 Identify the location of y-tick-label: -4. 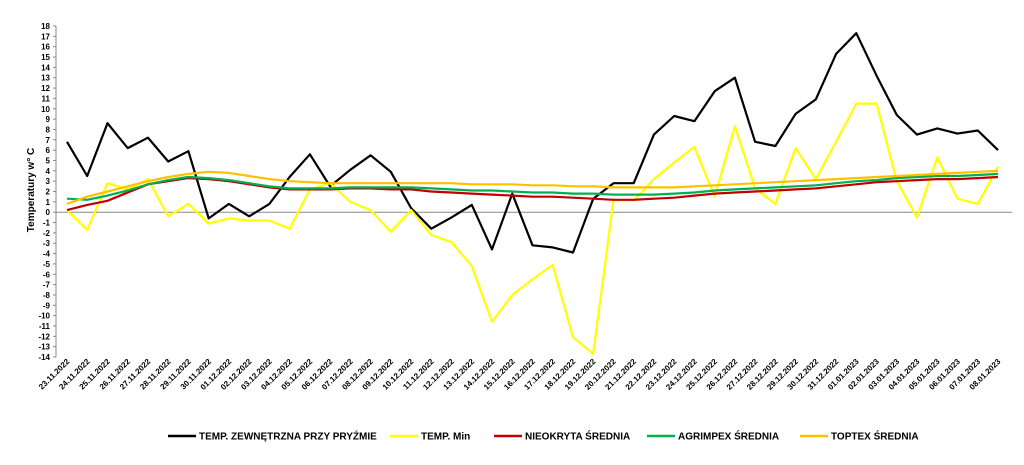
(47, 254).